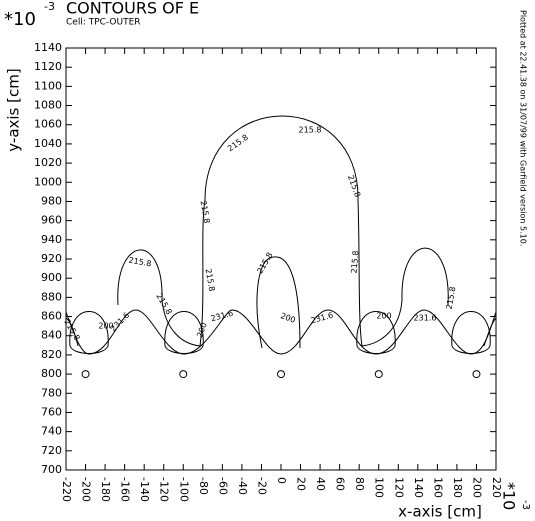 The height and width of the screenshot is (521, 535). I want to click on y-tick-label: 1120, so click(48, 66).